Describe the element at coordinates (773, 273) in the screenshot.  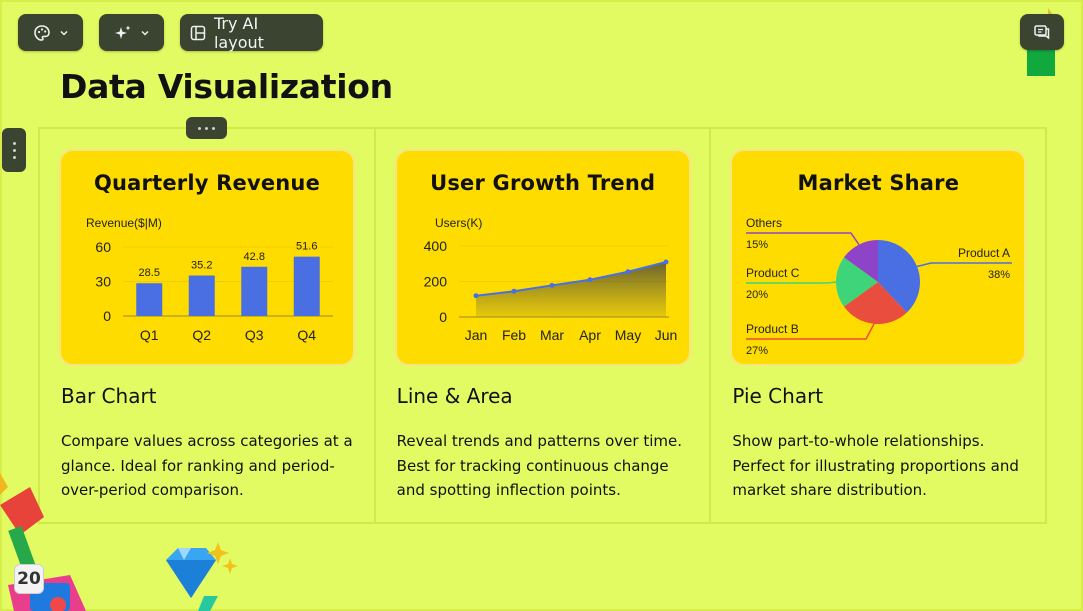
I see `slice-name-label: Product C` at that location.